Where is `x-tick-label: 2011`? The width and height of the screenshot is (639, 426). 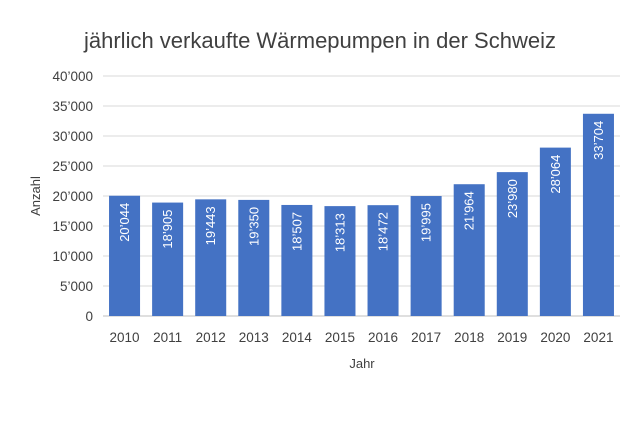
x-tick-label: 2011 is located at coordinates (167, 337).